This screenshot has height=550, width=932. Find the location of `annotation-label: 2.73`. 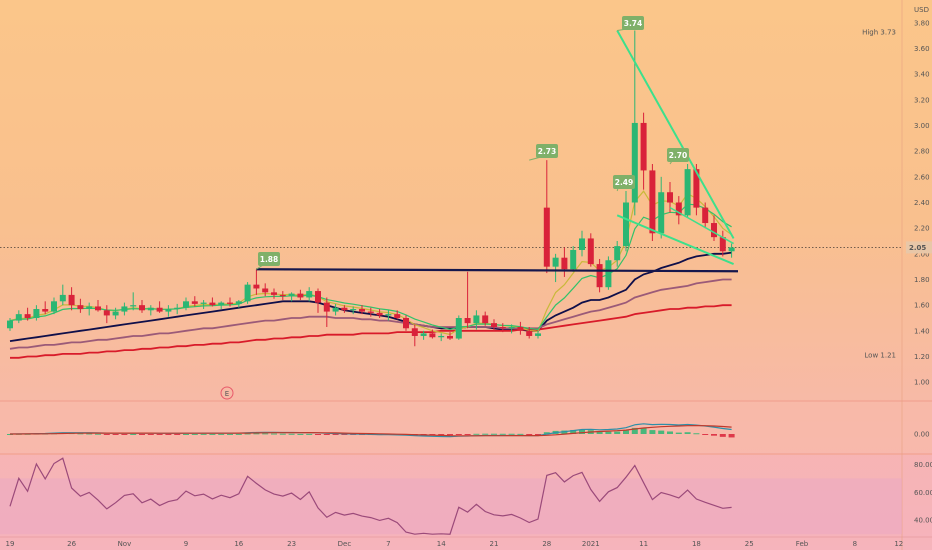

annotation-label: 2.73 is located at coordinates (547, 151).